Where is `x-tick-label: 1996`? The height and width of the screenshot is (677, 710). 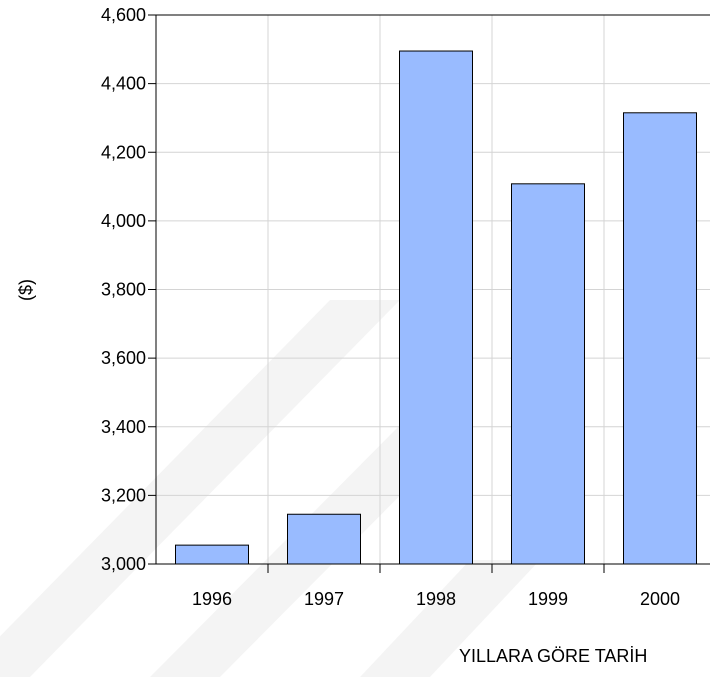 x-tick-label: 1996 is located at coordinates (212, 599).